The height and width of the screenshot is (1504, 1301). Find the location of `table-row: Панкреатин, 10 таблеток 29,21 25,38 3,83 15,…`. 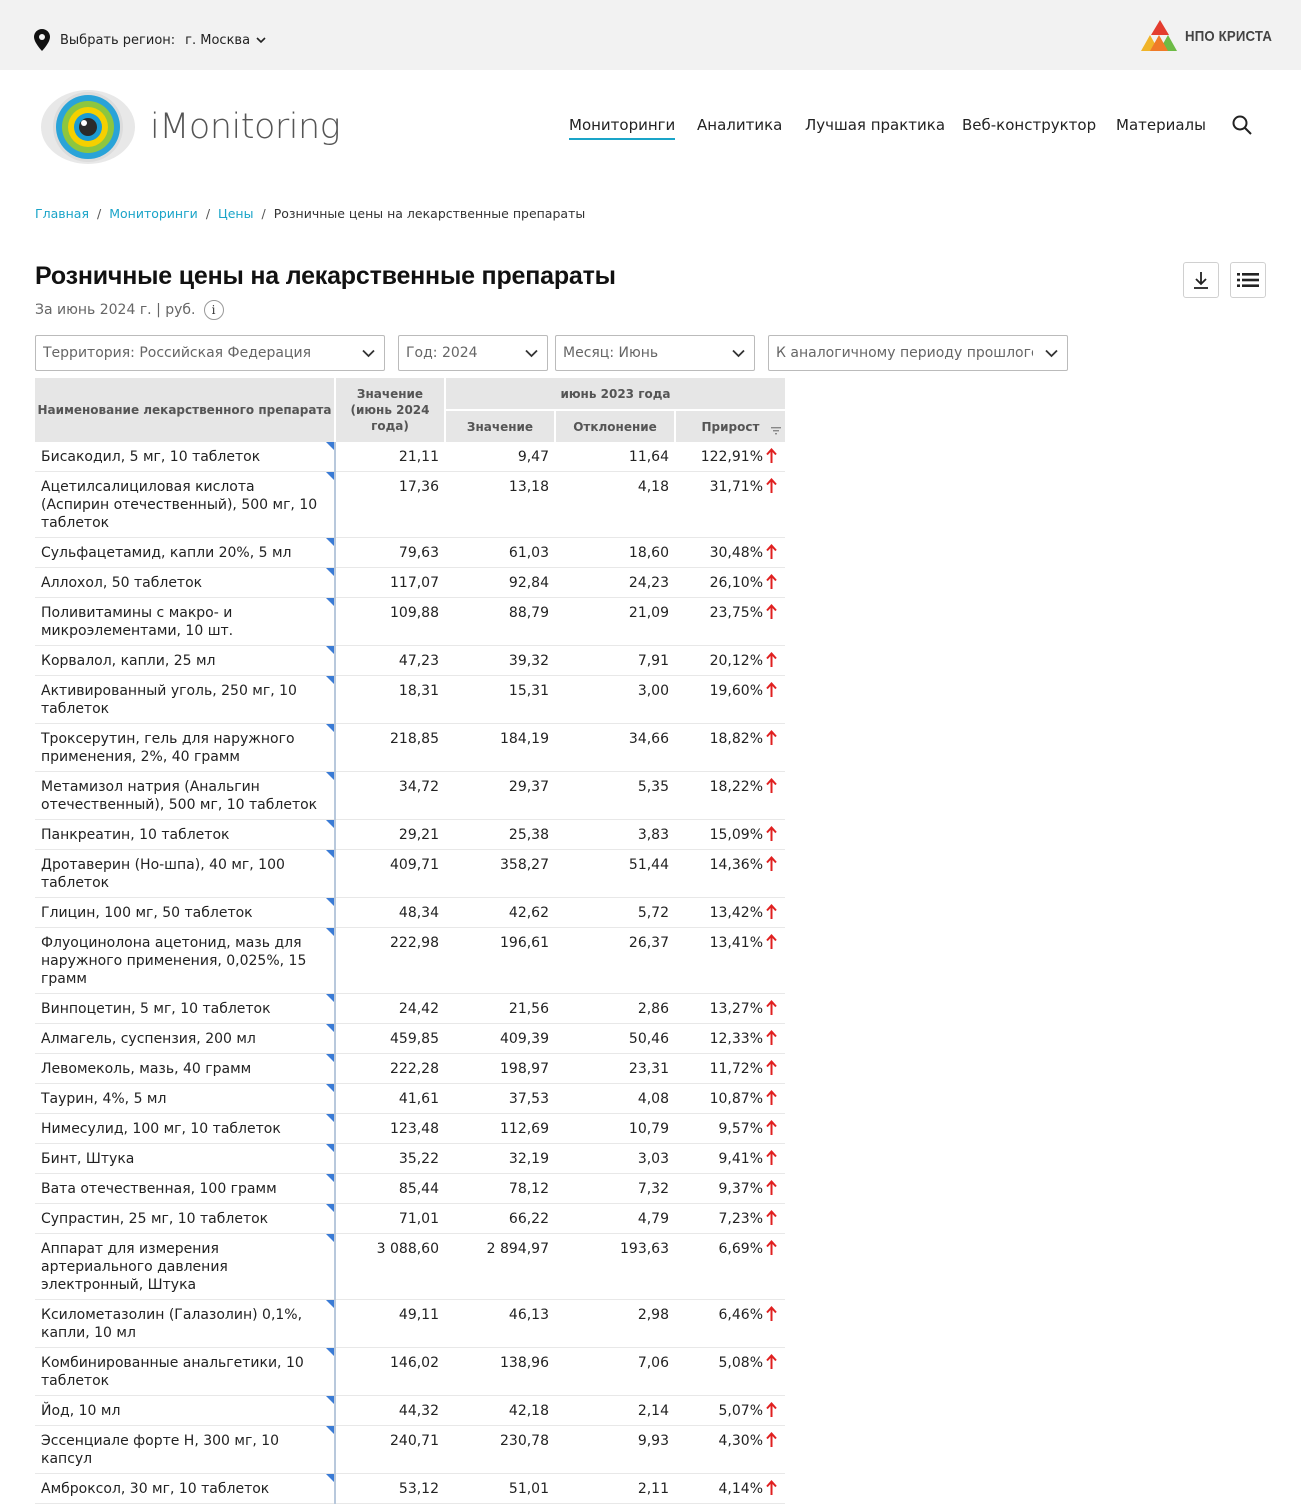

table-row: Панкреатин, 10 таблеток 29,21 25,38 3,83 15,… is located at coordinates (410, 834).